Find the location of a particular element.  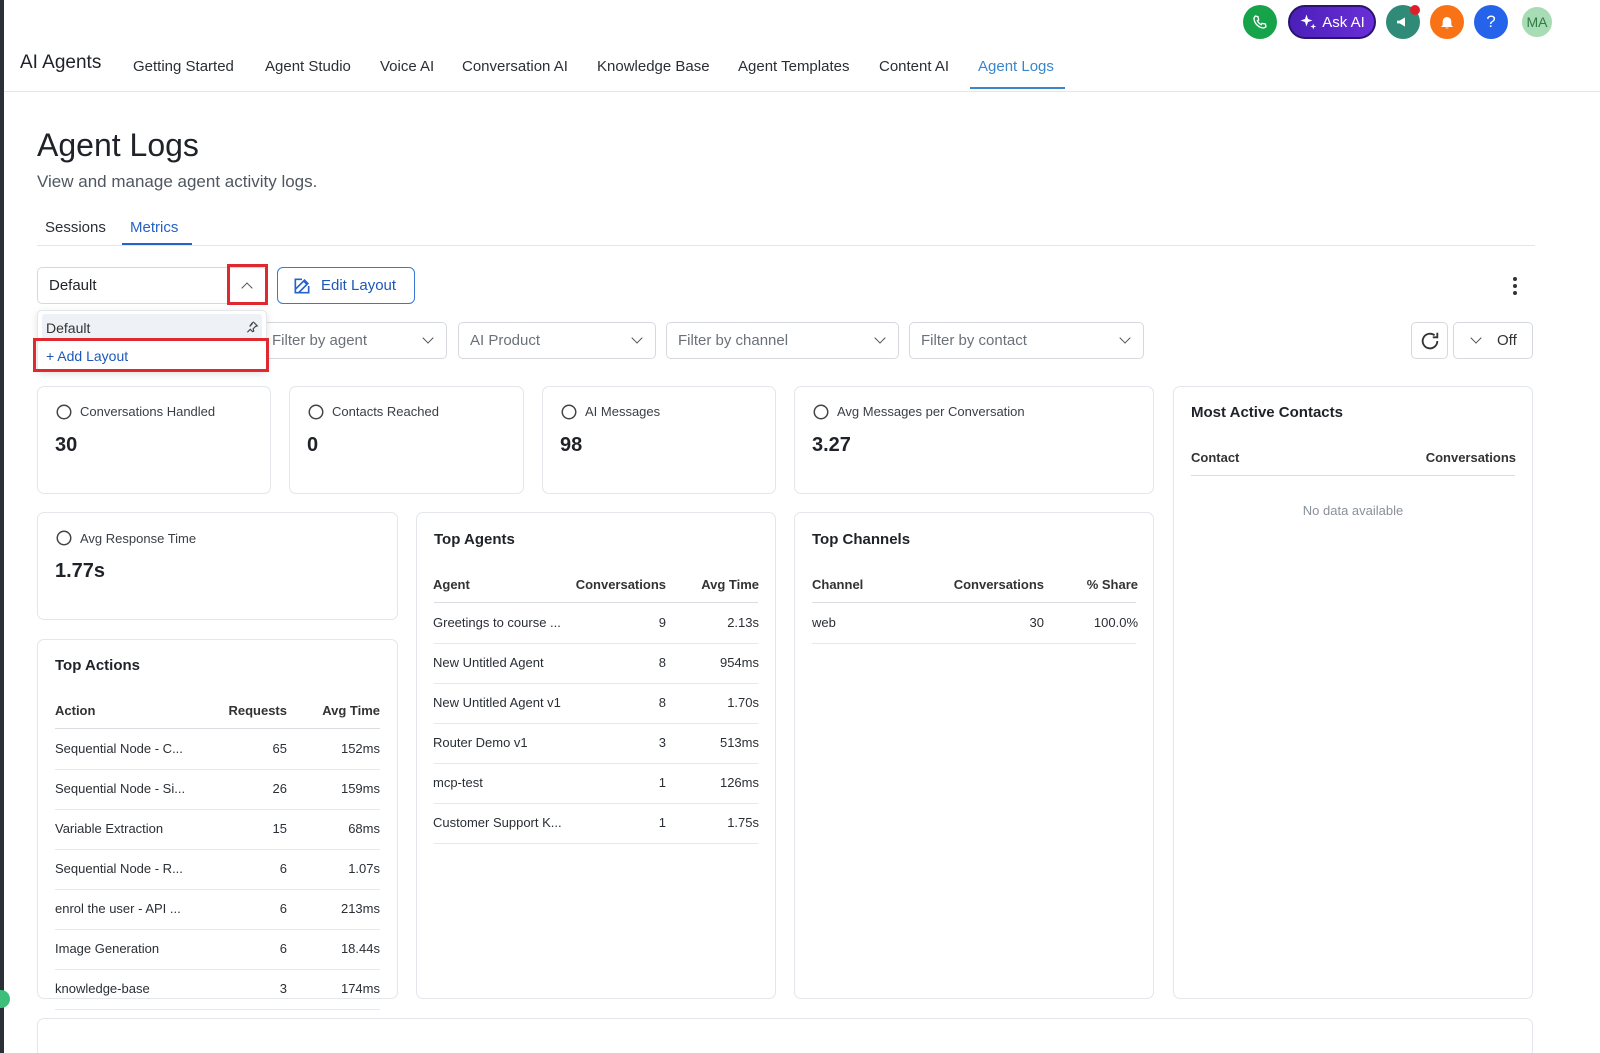

layout-menu-item: + Add Layout is located at coordinates (87, 356).